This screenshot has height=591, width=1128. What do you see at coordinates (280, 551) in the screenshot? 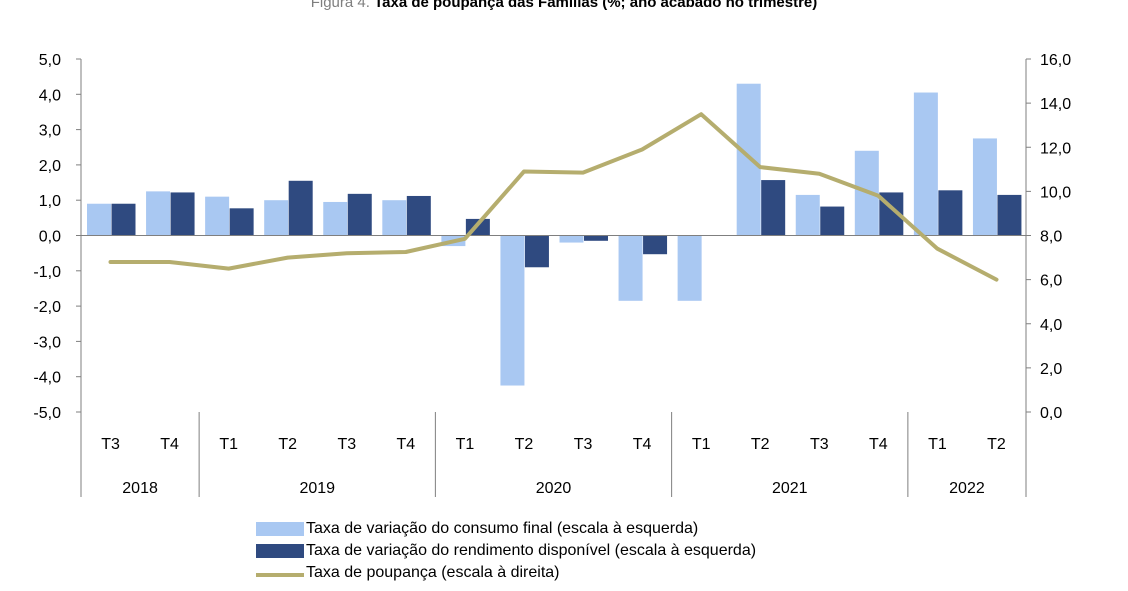
I see `legend-swatch-rendimento` at bounding box center [280, 551].